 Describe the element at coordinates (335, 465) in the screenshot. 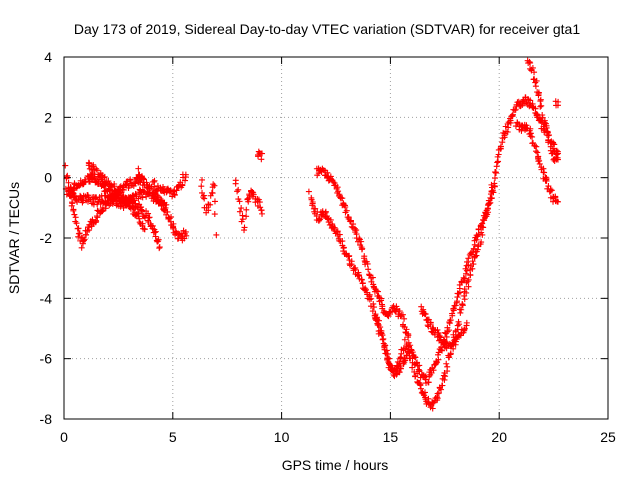

I see `x-axis-label: GPS time / hours` at that location.